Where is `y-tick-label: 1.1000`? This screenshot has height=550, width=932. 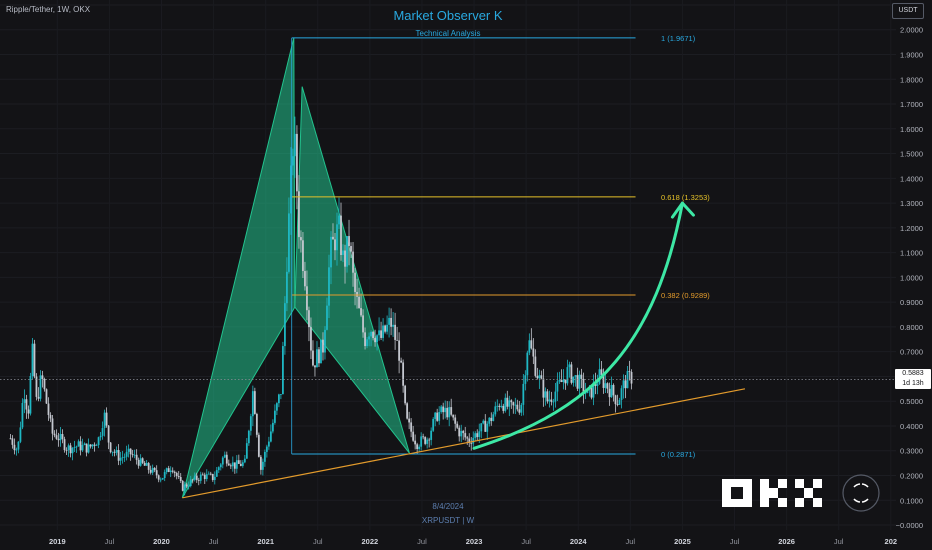 y-tick-label: 1.1000 is located at coordinates (911, 253).